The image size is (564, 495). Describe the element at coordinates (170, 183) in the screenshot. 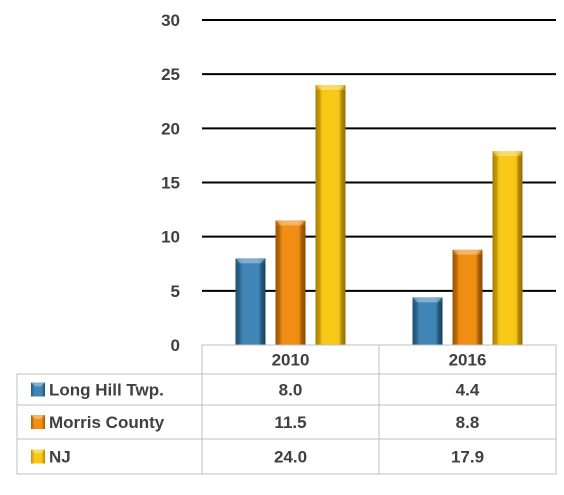

I see `y-tick-label: 15` at that location.